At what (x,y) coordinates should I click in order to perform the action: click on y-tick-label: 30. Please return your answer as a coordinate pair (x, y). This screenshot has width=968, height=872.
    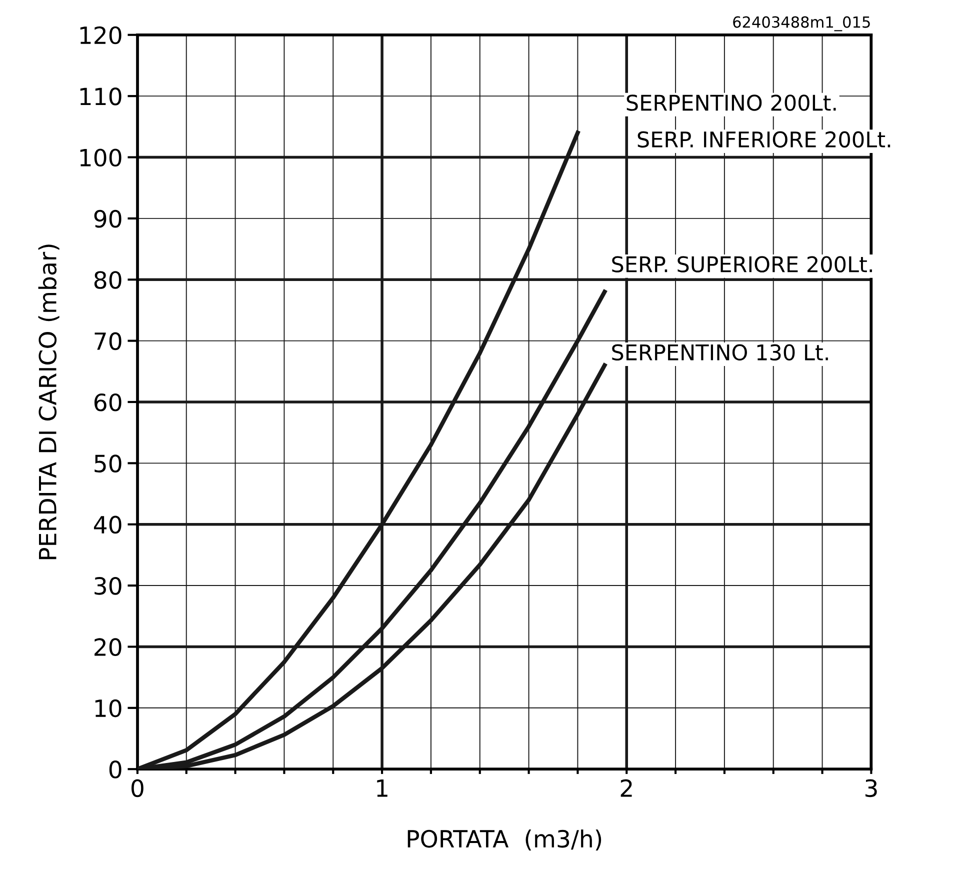
    Looking at the image, I should click on (108, 585).